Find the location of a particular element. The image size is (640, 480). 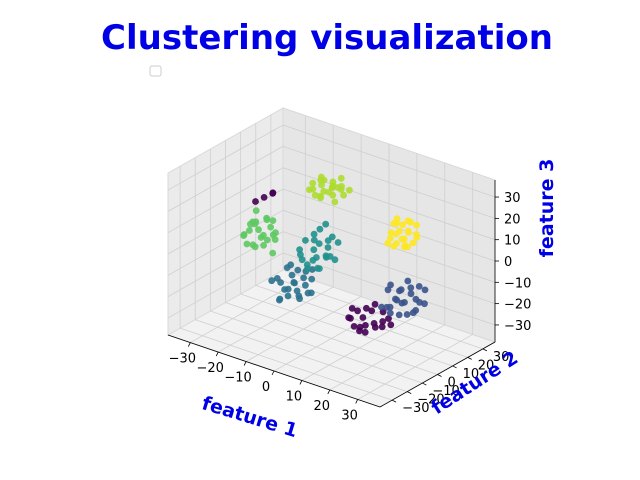

y-tick-label: 10 is located at coordinates (471, 374).